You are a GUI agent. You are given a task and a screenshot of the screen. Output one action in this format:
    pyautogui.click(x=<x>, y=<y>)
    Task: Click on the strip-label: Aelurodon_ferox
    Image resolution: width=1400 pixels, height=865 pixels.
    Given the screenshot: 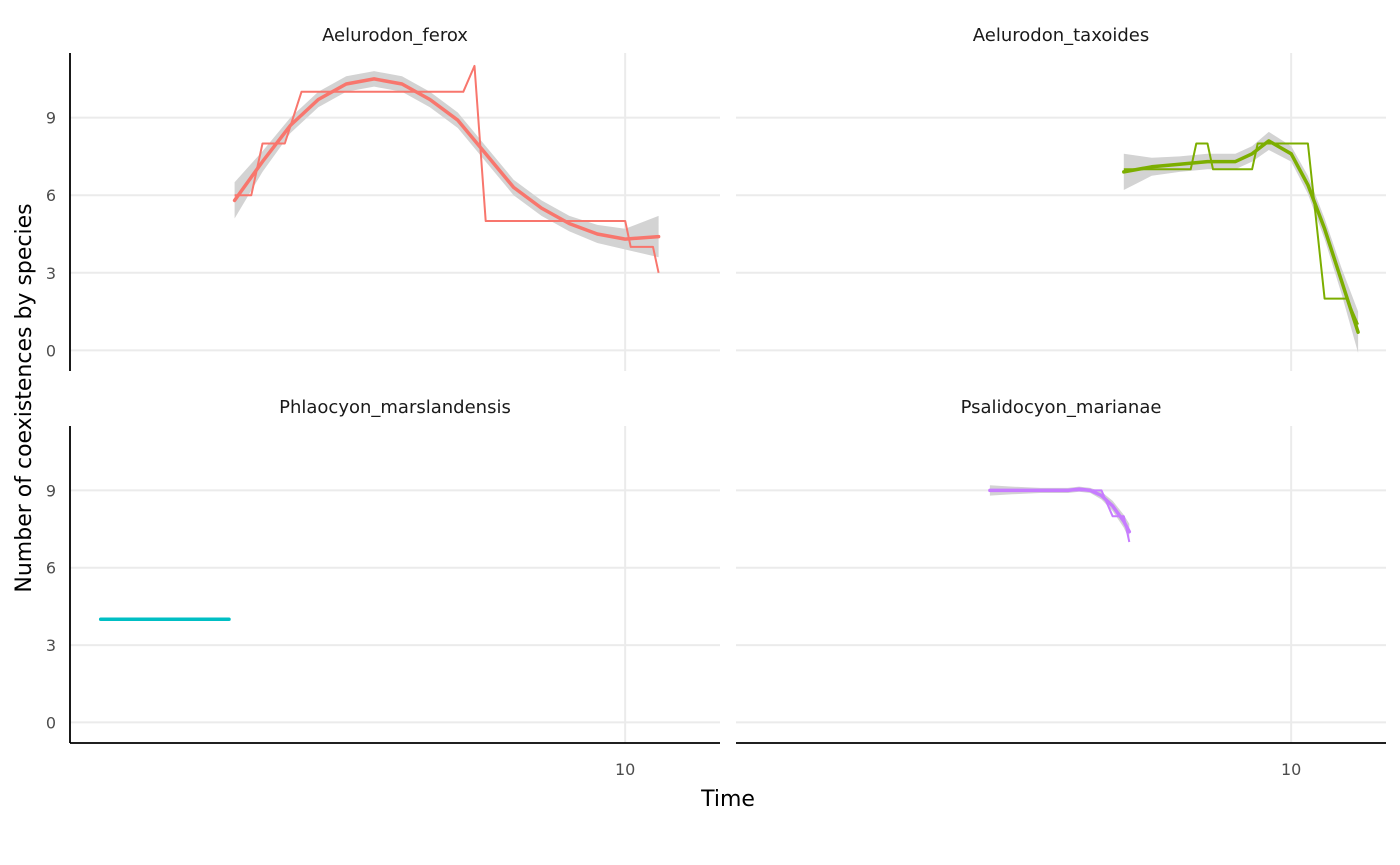 What is the action you would take?
    pyautogui.click(x=395, y=35)
    